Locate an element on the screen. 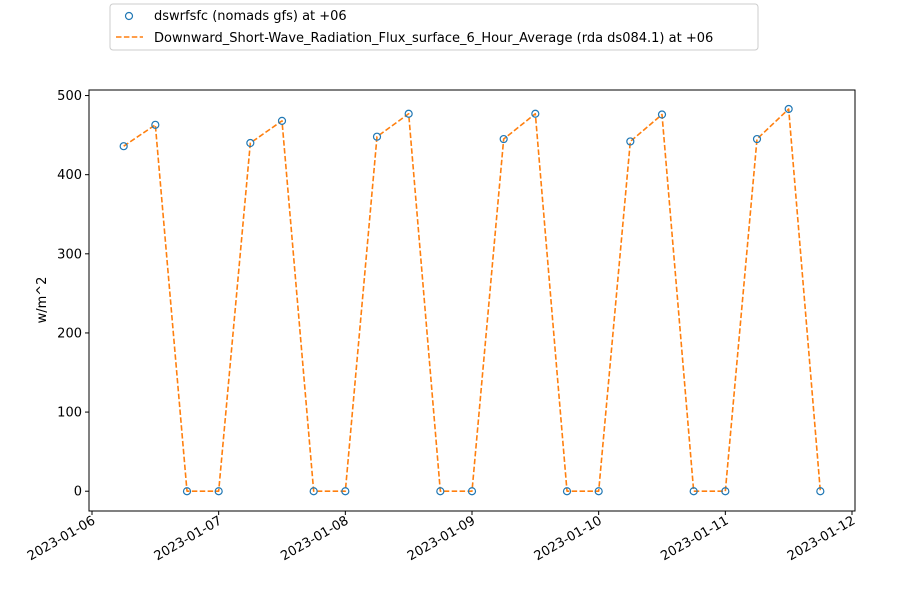 The width and height of the screenshot is (900, 600). y-tick-label: 200 is located at coordinates (69, 333).